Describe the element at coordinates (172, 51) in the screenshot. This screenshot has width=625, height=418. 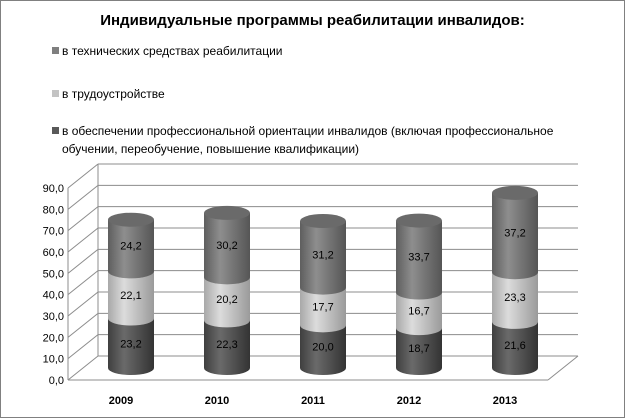
I see `legend-label-technical: в технических средствах реабилитации` at that location.